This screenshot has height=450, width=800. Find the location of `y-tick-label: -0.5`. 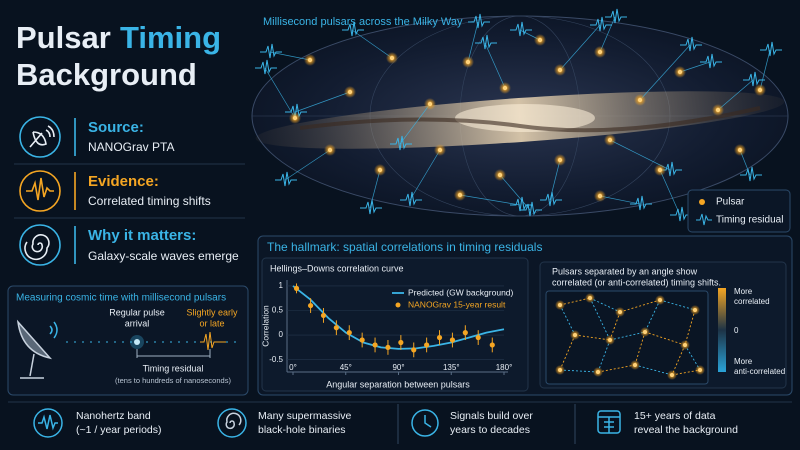

y-tick-label: -0.5 is located at coordinates (276, 359).